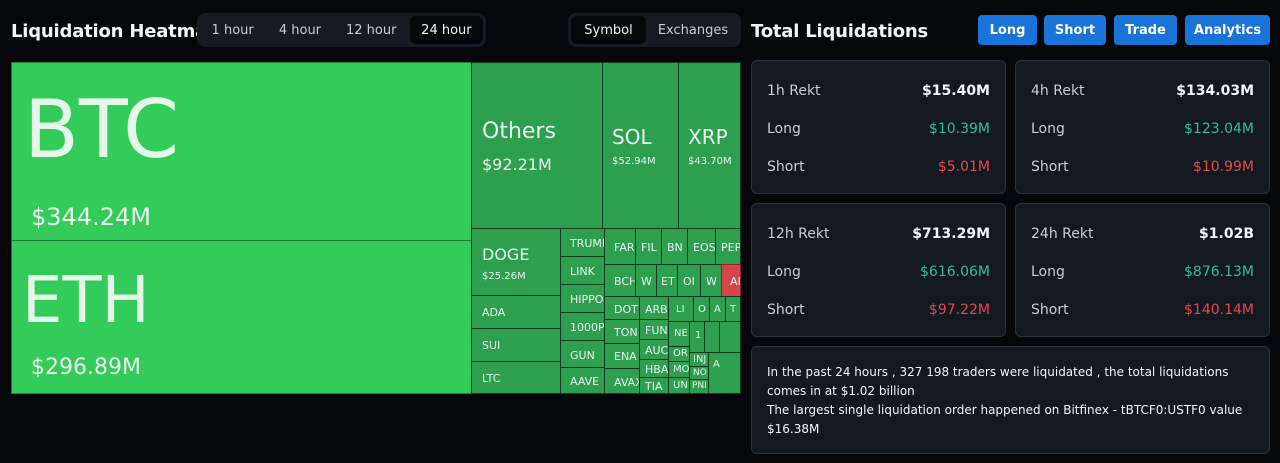 The image size is (1280, 463). Describe the element at coordinates (699, 373) in the screenshot. I see `heatmap-cell-no: NO` at that location.